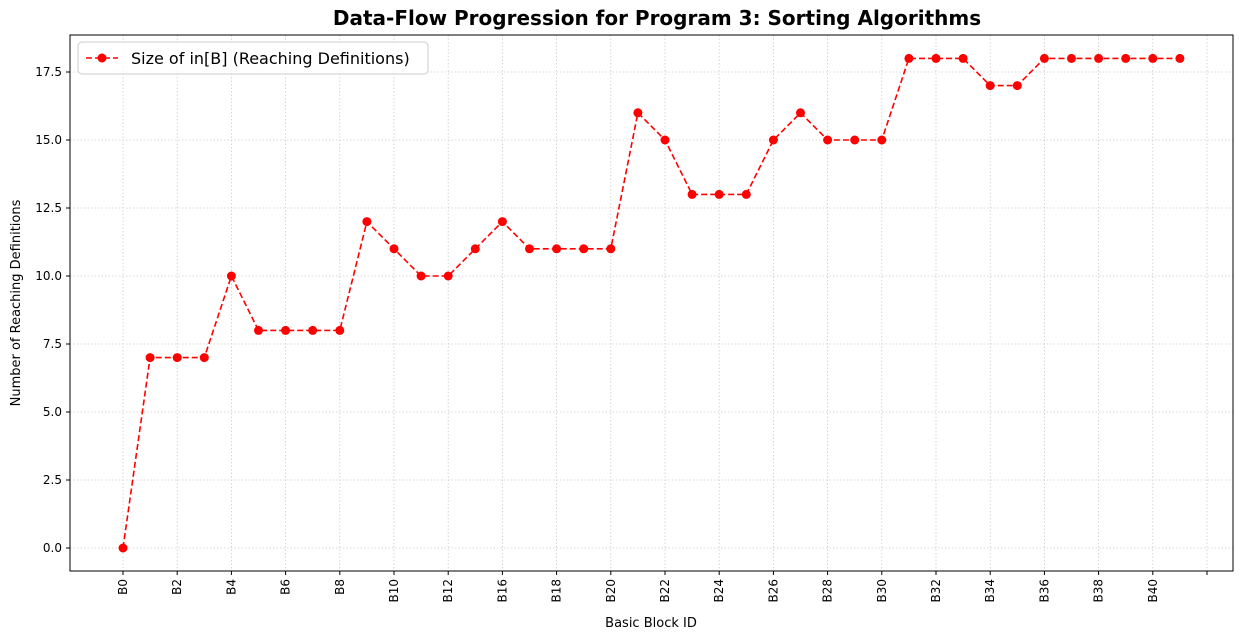  Describe the element at coordinates (270, 58) in the screenshot. I see `legend-label: Size of in[B] (Reaching Definitions)` at that location.